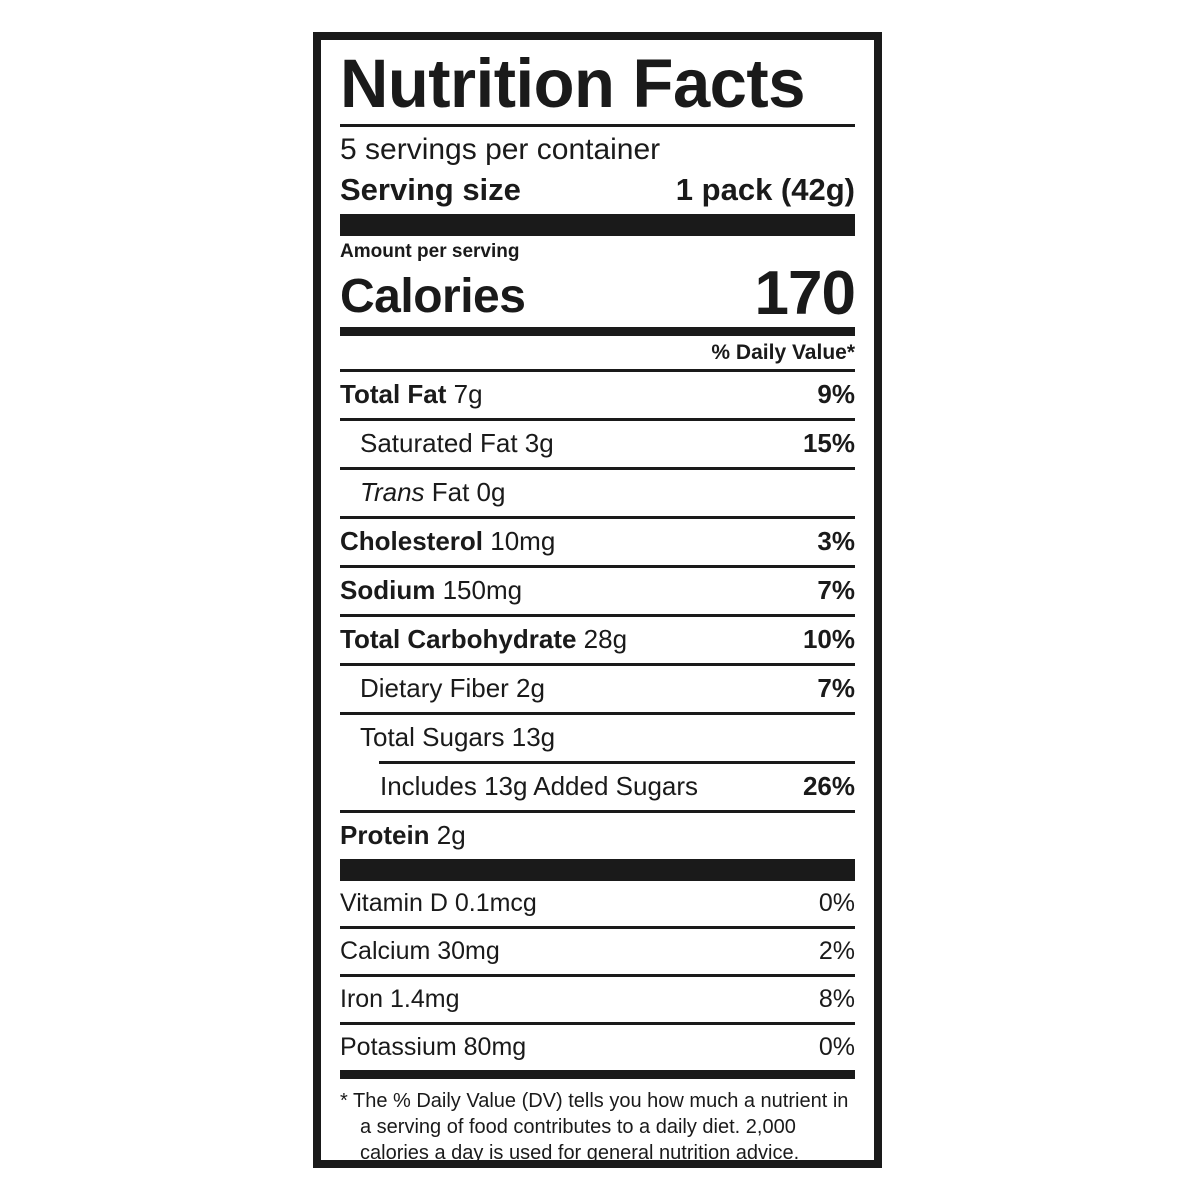  I want to click on nutrient-daily-value: 3%, so click(836, 541).